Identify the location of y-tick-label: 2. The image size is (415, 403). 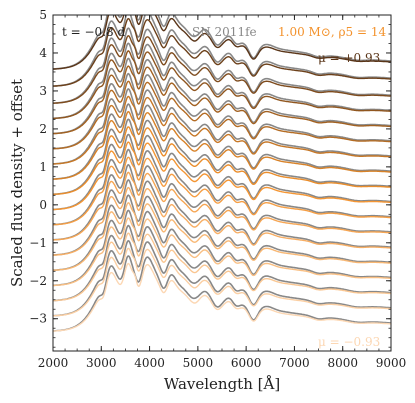
(43, 129).